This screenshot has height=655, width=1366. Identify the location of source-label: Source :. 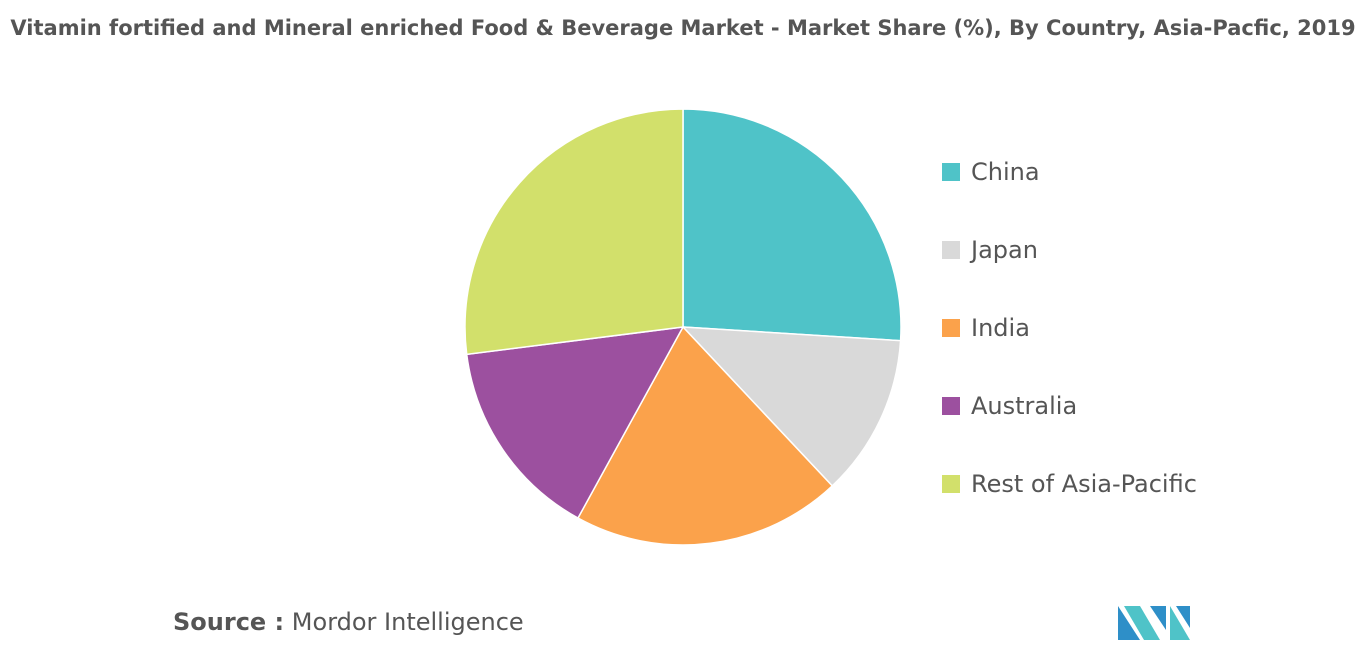
(228, 622).